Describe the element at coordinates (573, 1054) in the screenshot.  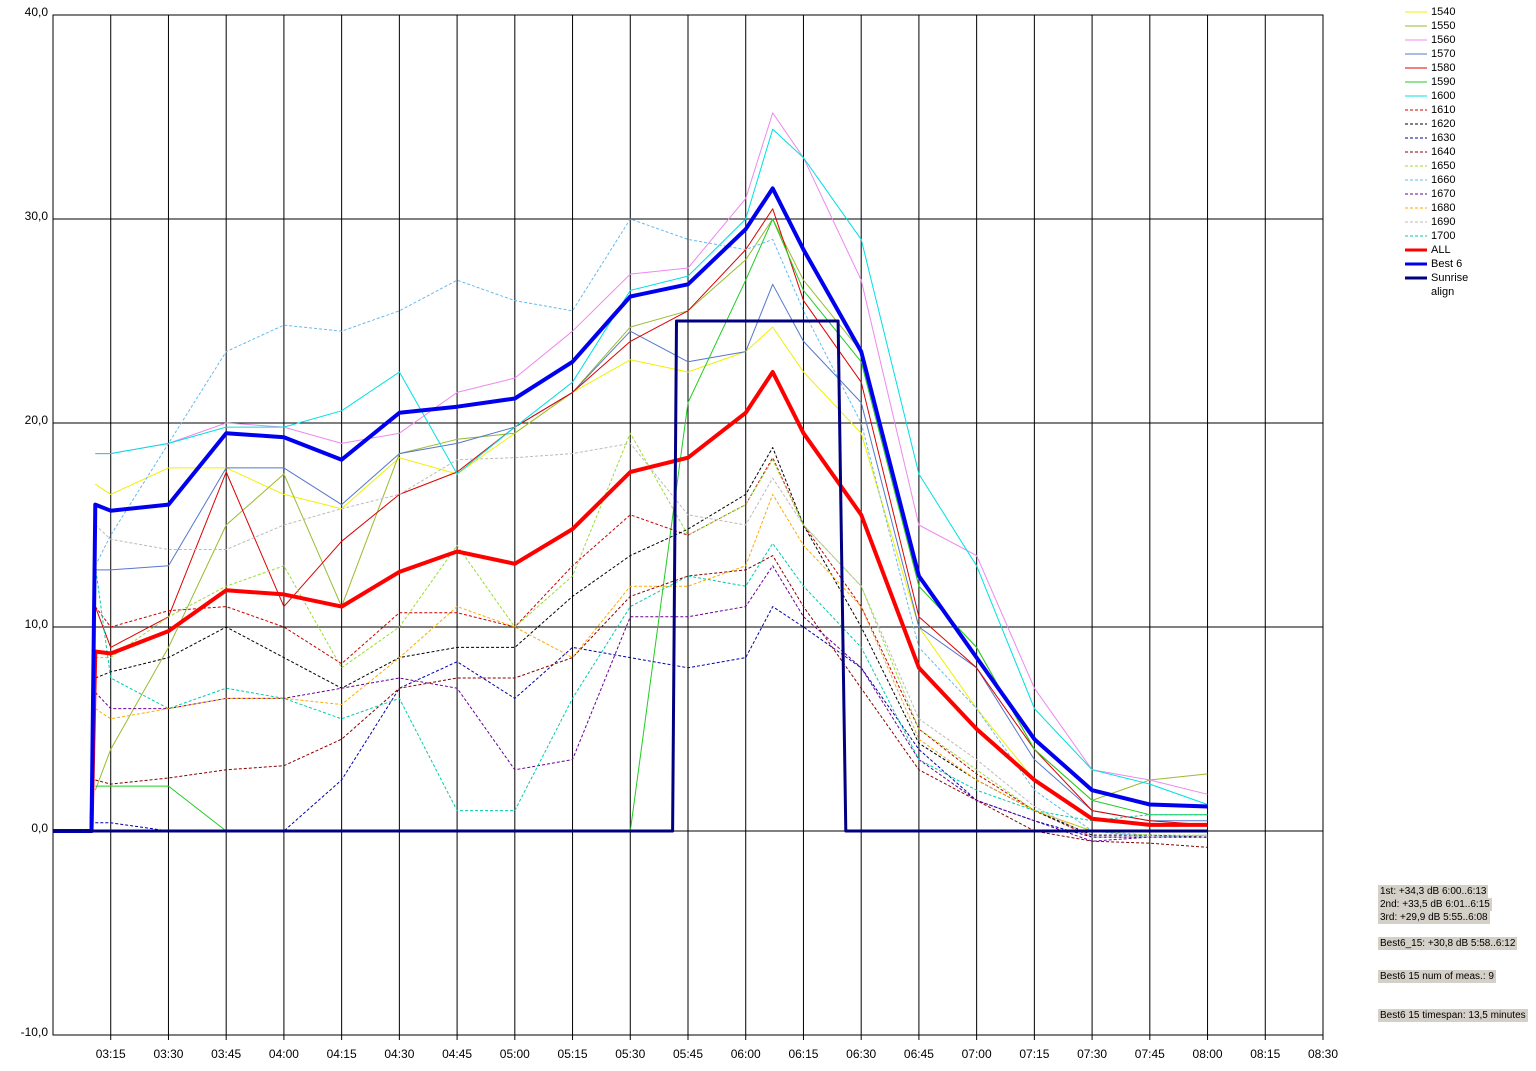
I see `x-tick-label: 05:15` at that location.